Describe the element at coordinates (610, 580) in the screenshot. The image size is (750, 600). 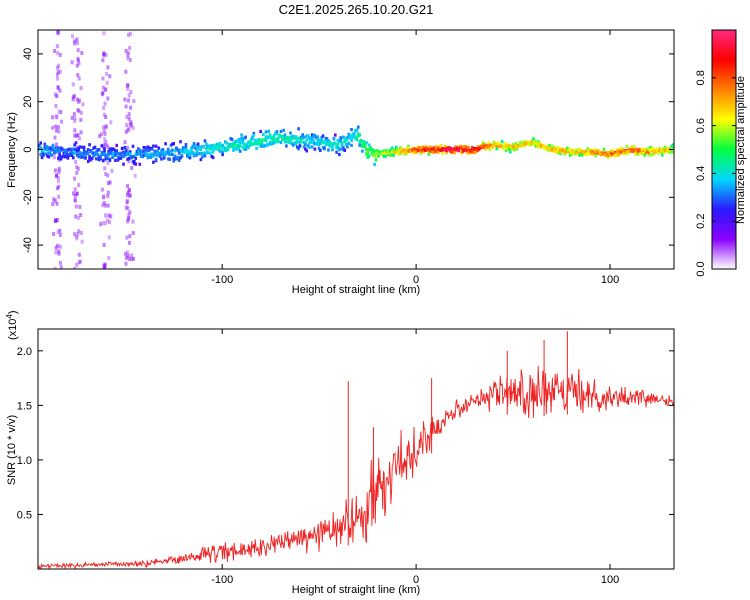
I see `snr-x-tick-label: 100` at that location.